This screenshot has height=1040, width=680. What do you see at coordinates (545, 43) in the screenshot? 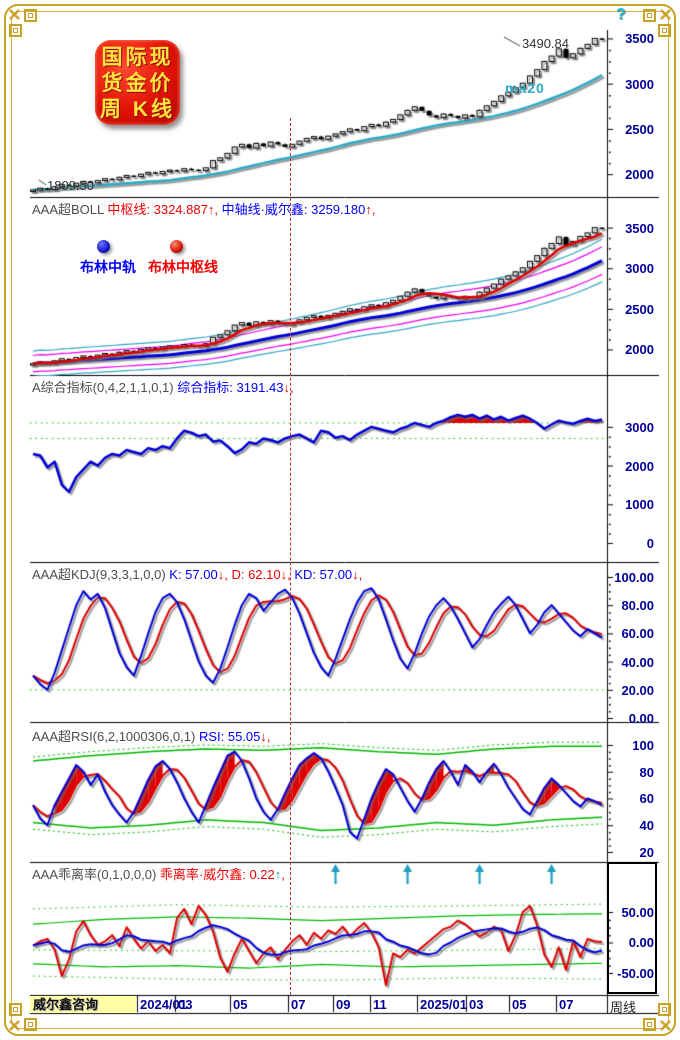
I see `peak-price-label: 3490.84` at bounding box center [545, 43].